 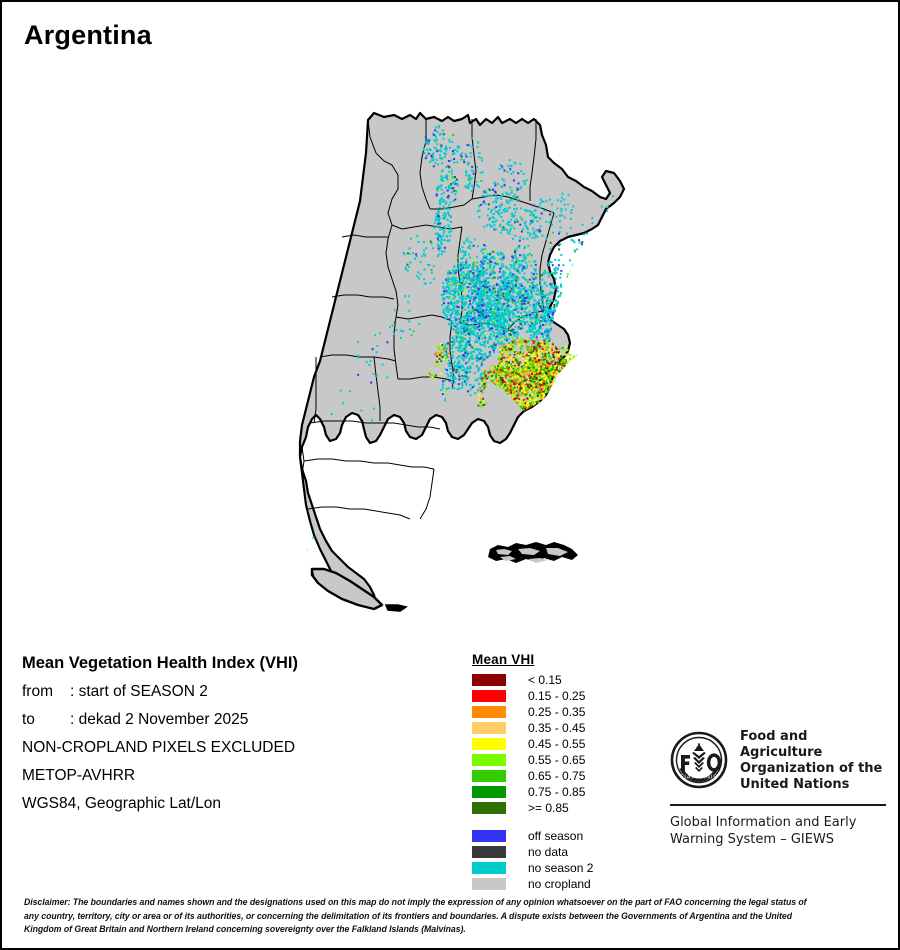 I want to click on tierra-del-fuego, so click(x=359, y=589).